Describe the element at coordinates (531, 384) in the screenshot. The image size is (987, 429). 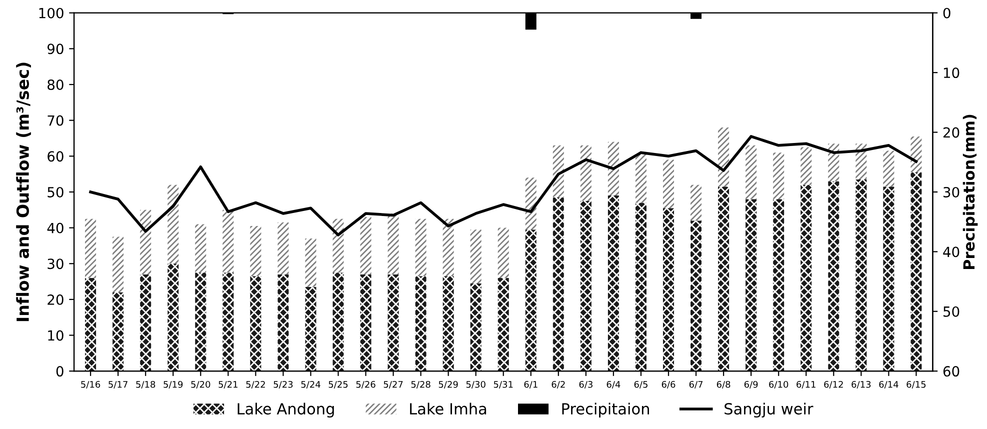
I see `x-tick-label: 6/1` at that location.